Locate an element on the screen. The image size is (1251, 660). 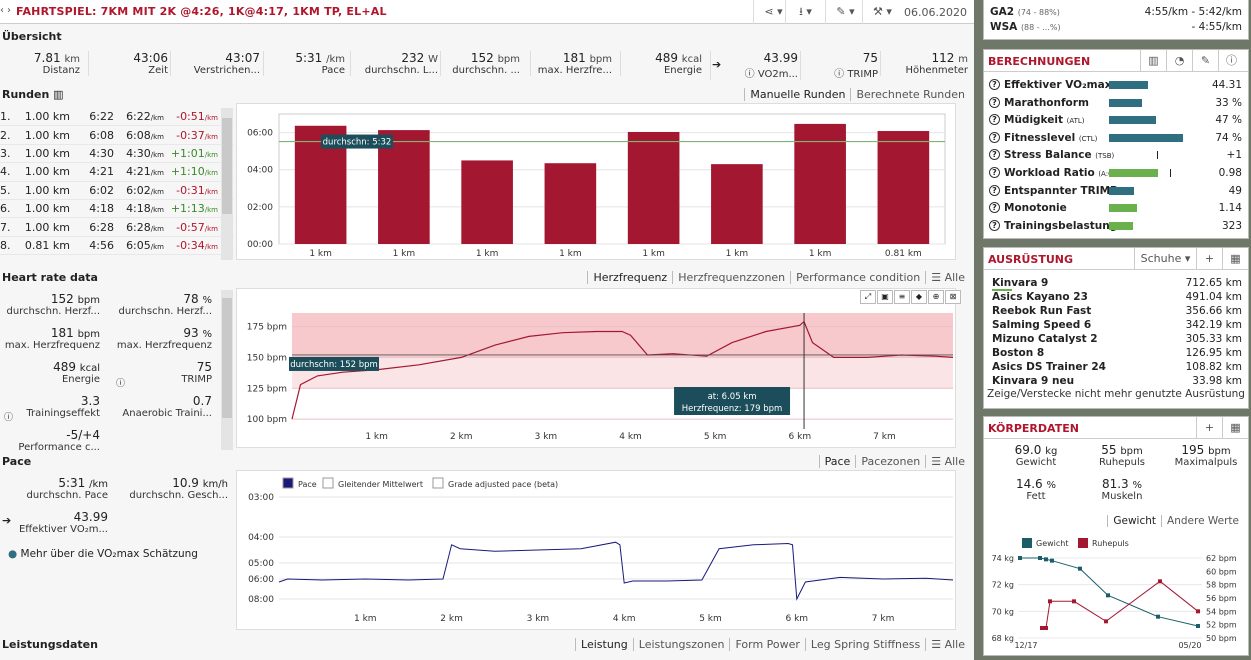
equipment-filter: Schuhe ▾ is located at coordinates (1165, 259).